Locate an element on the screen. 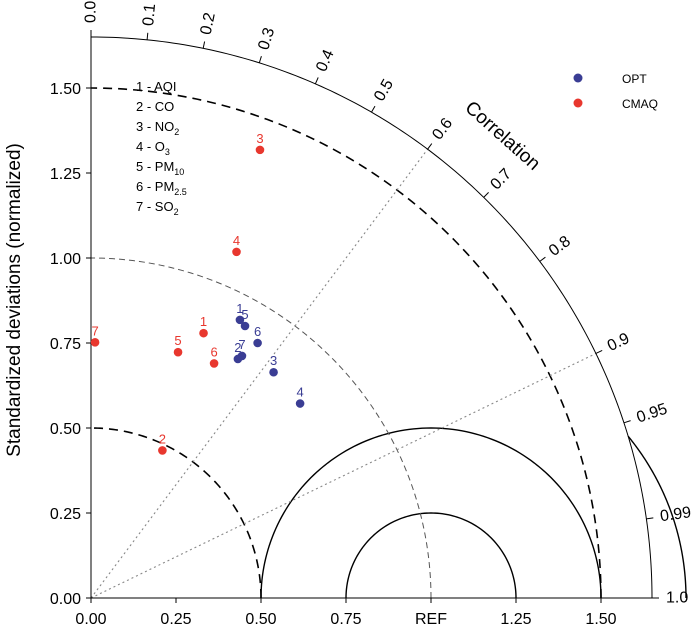 The width and height of the screenshot is (700, 631). legend-marker-cmaq is located at coordinates (578, 103).